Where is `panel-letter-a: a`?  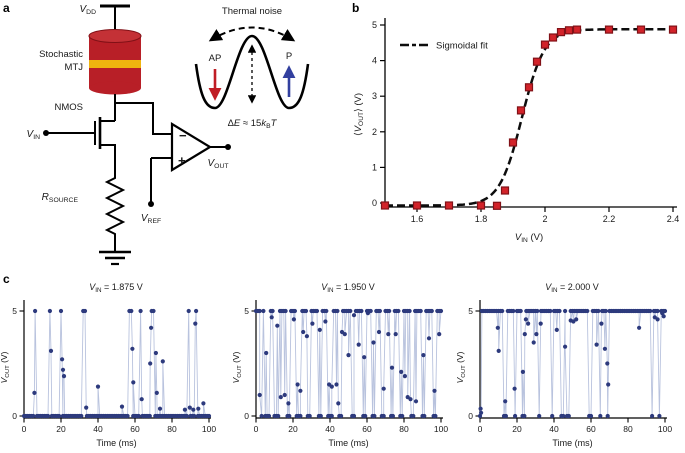
panel-letter-a: a is located at coordinates (6, 8).